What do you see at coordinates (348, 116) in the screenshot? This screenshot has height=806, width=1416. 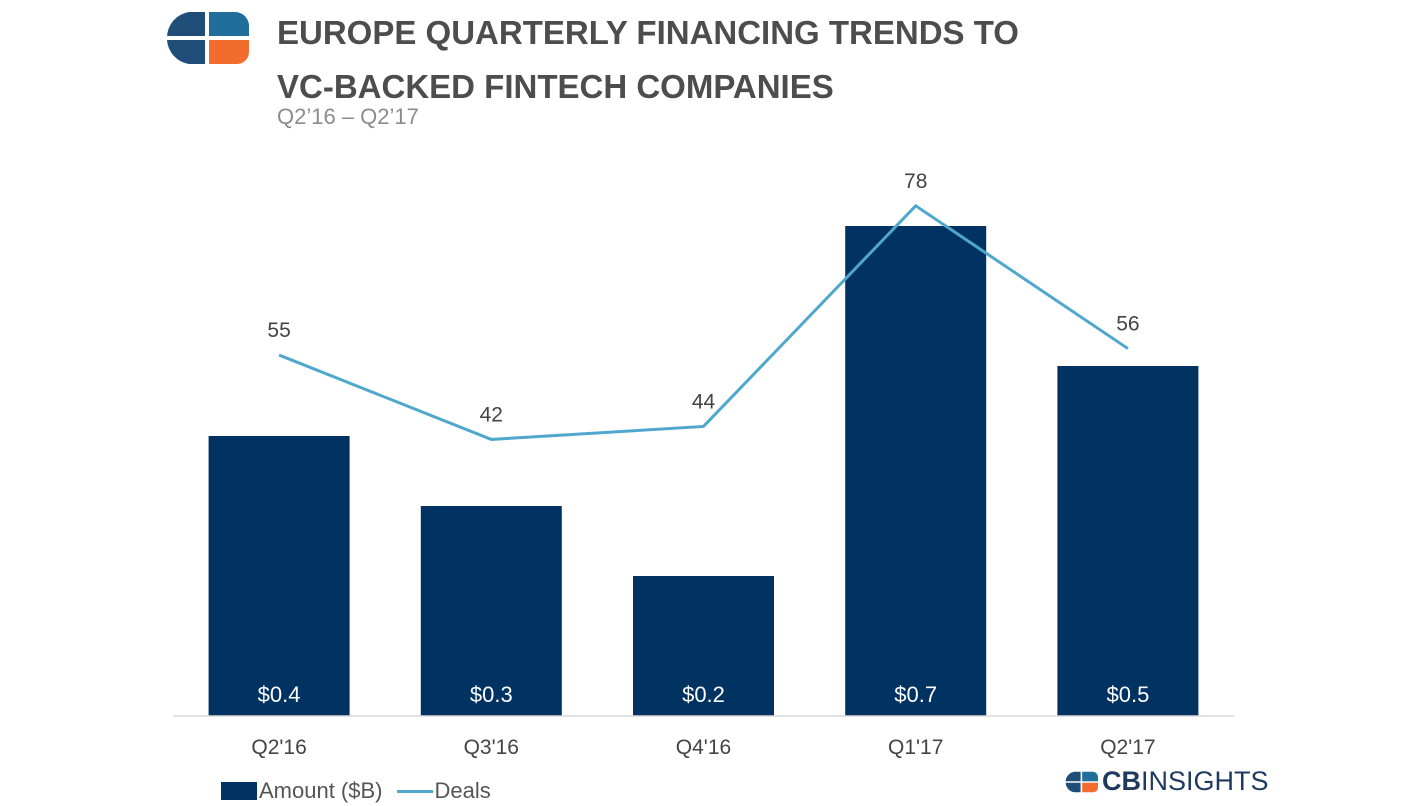 I see `chart-subtitle: Q2’16 – Q2’17` at bounding box center [348, 116].